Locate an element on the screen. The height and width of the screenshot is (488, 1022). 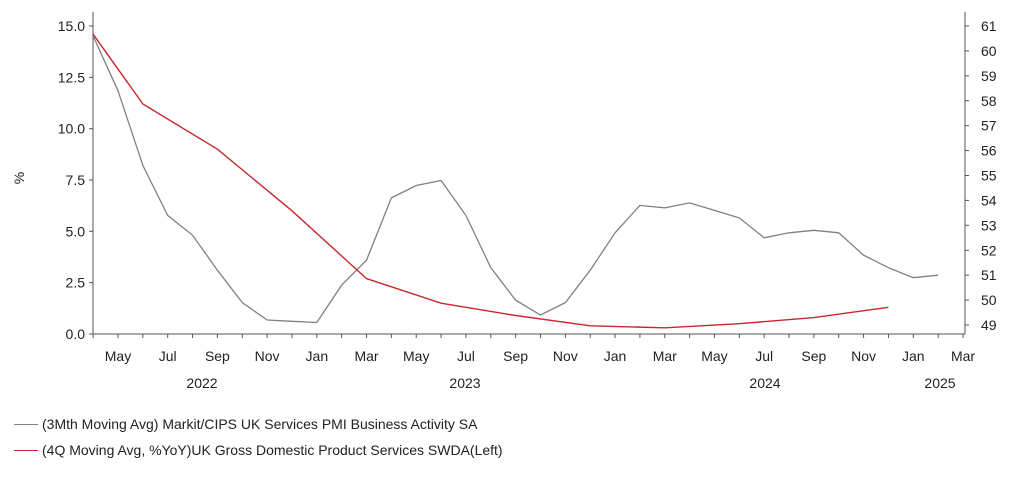
legend-swatch-gdp is located at coordinates (26, 450).